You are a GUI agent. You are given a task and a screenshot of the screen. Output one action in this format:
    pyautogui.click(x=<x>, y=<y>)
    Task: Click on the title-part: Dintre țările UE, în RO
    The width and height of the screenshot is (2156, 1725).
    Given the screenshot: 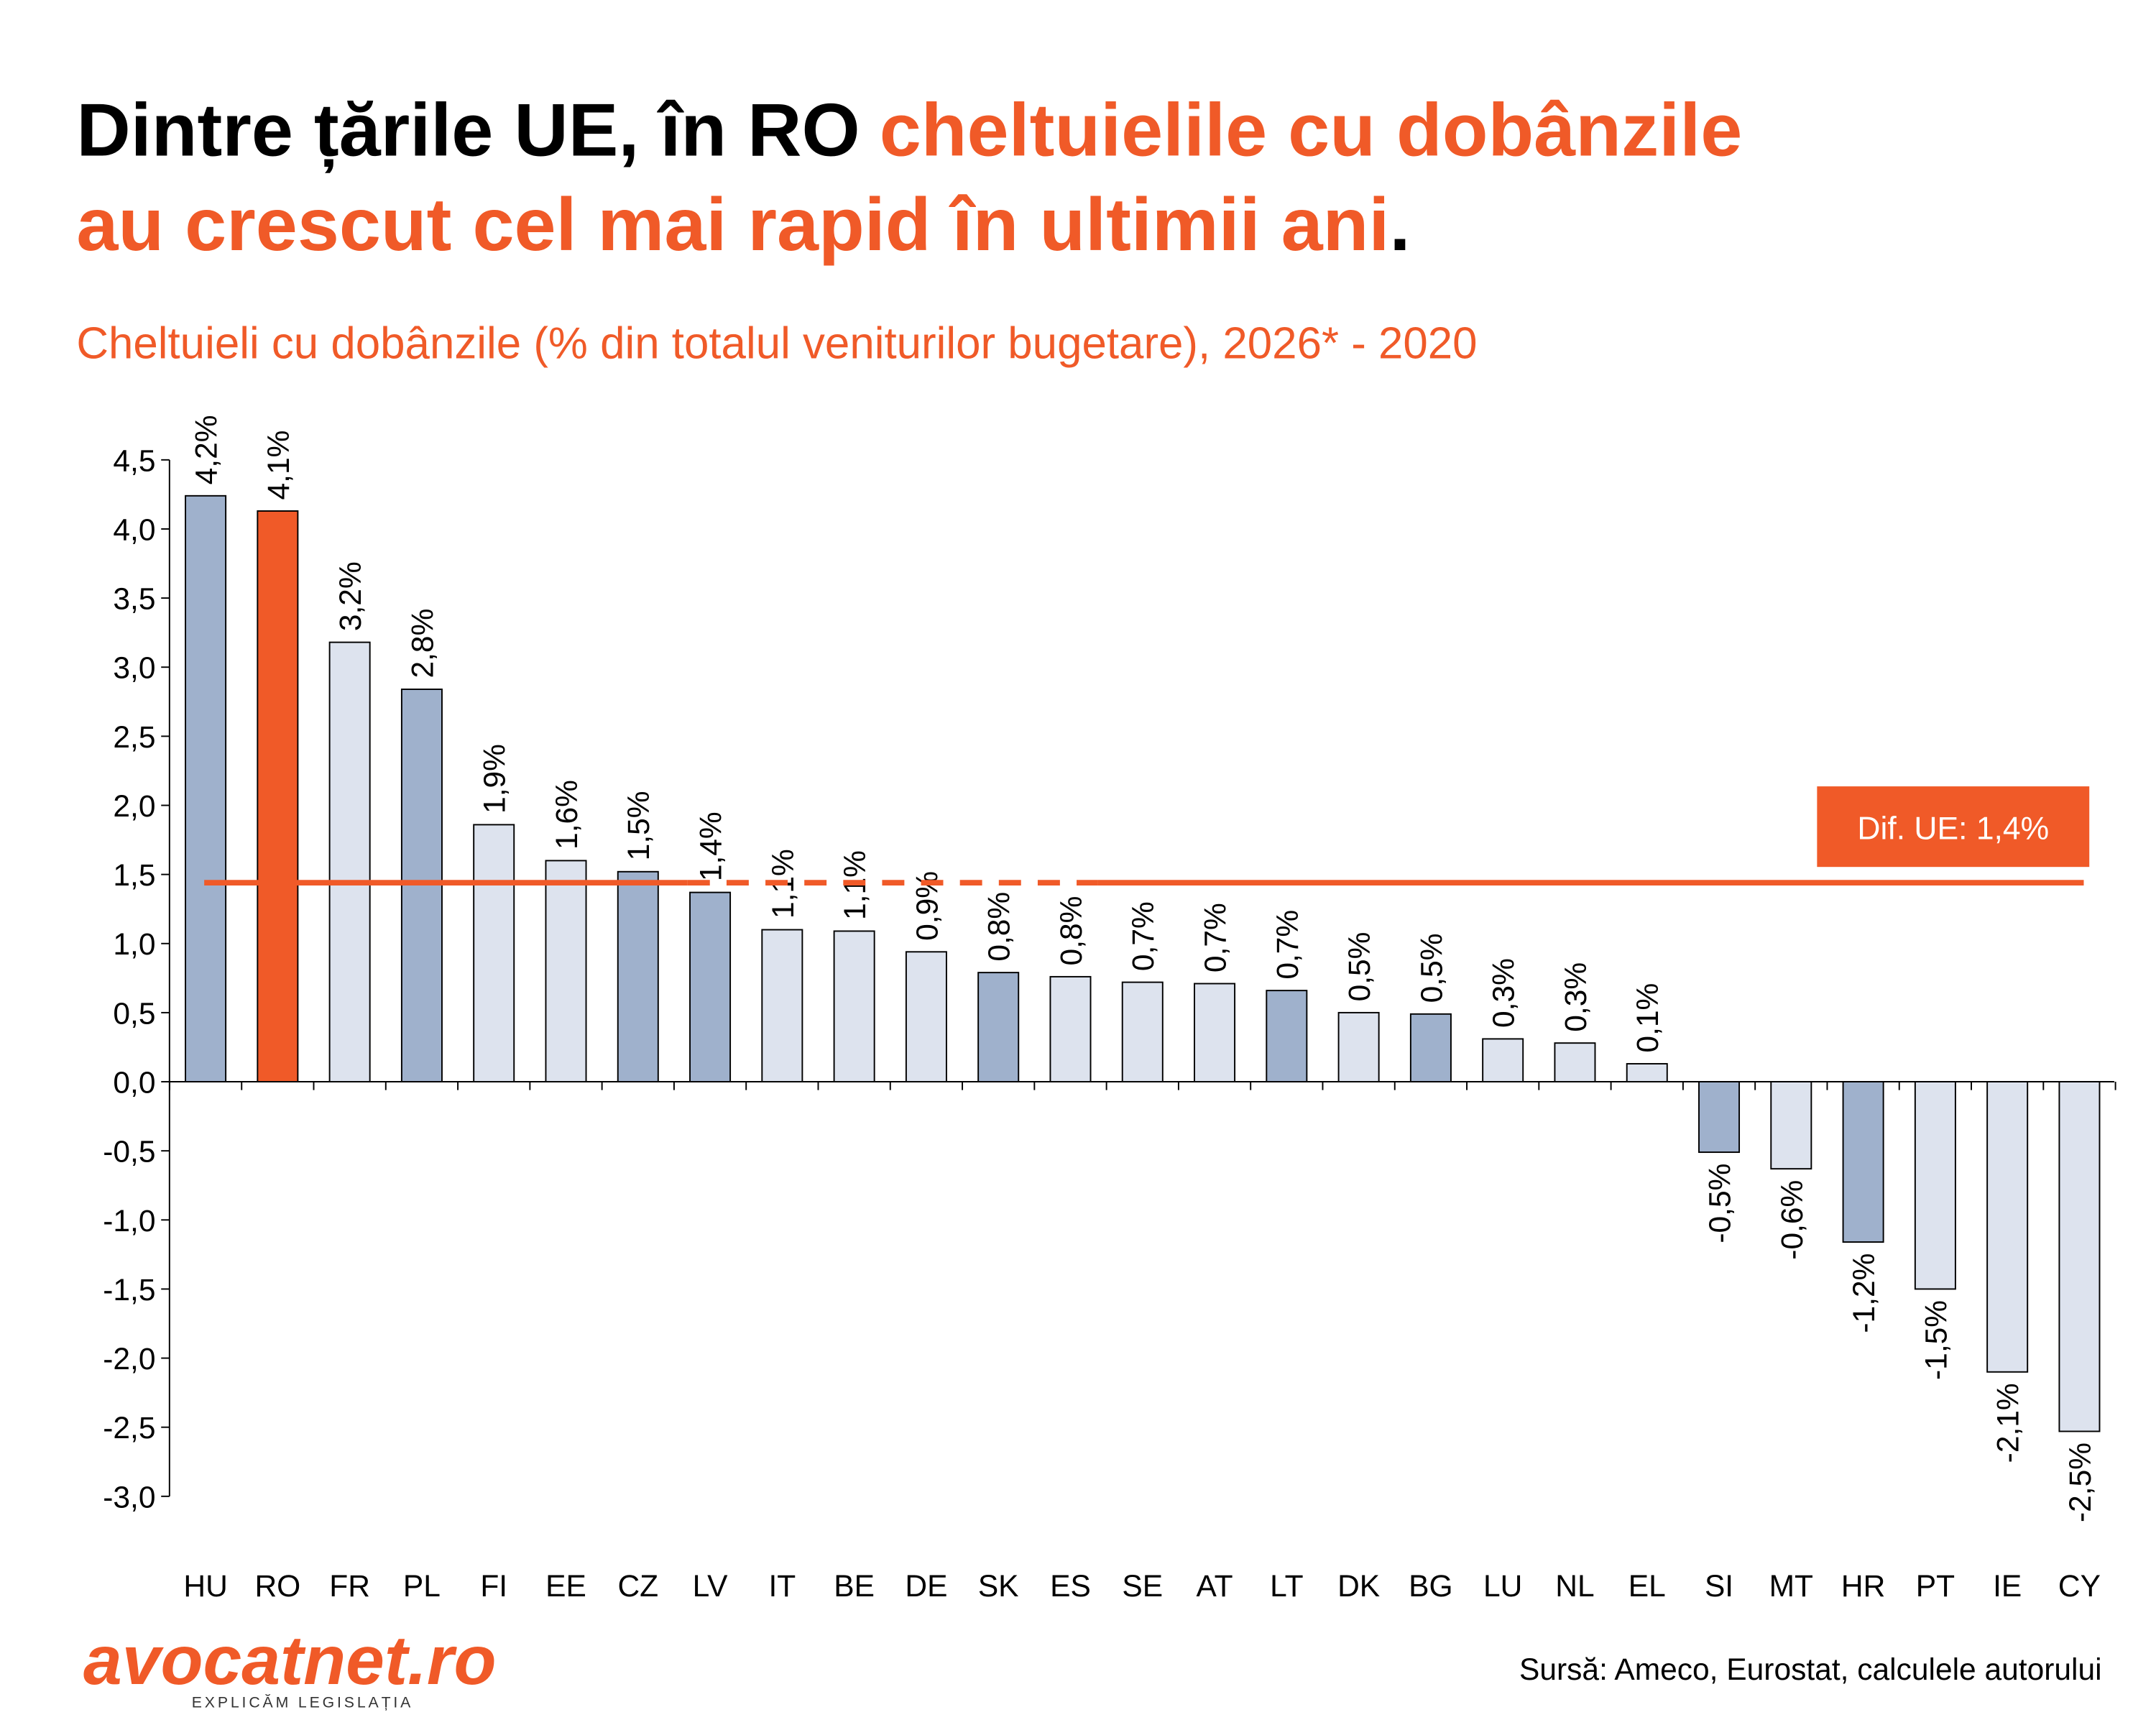 What is the action you would take?
    pyautogui.click(x=468, y=130)
    